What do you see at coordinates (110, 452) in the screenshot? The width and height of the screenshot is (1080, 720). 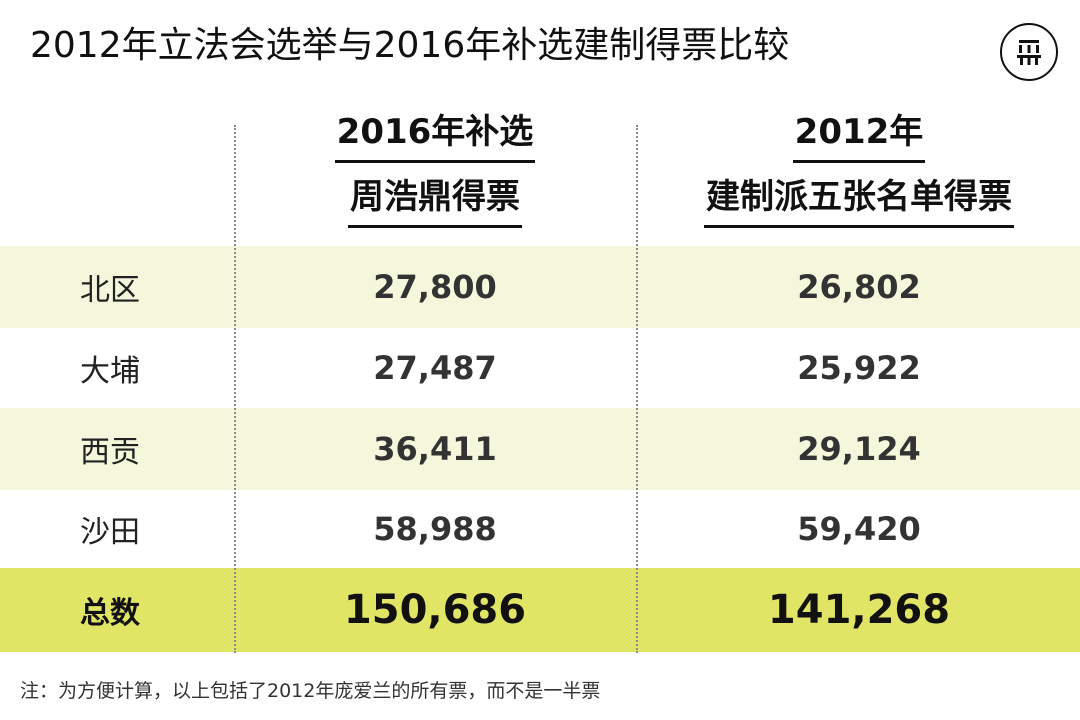 I see `row-label: 西贡` at bounding box center [110, 452].